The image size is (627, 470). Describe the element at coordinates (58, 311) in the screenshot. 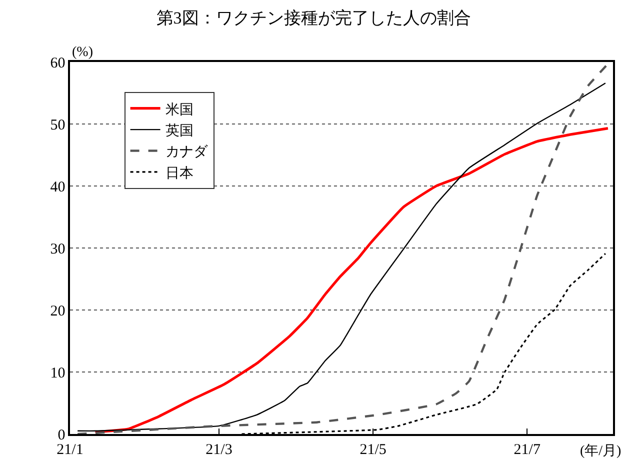

I see `y-tick-label: 20` at that location.